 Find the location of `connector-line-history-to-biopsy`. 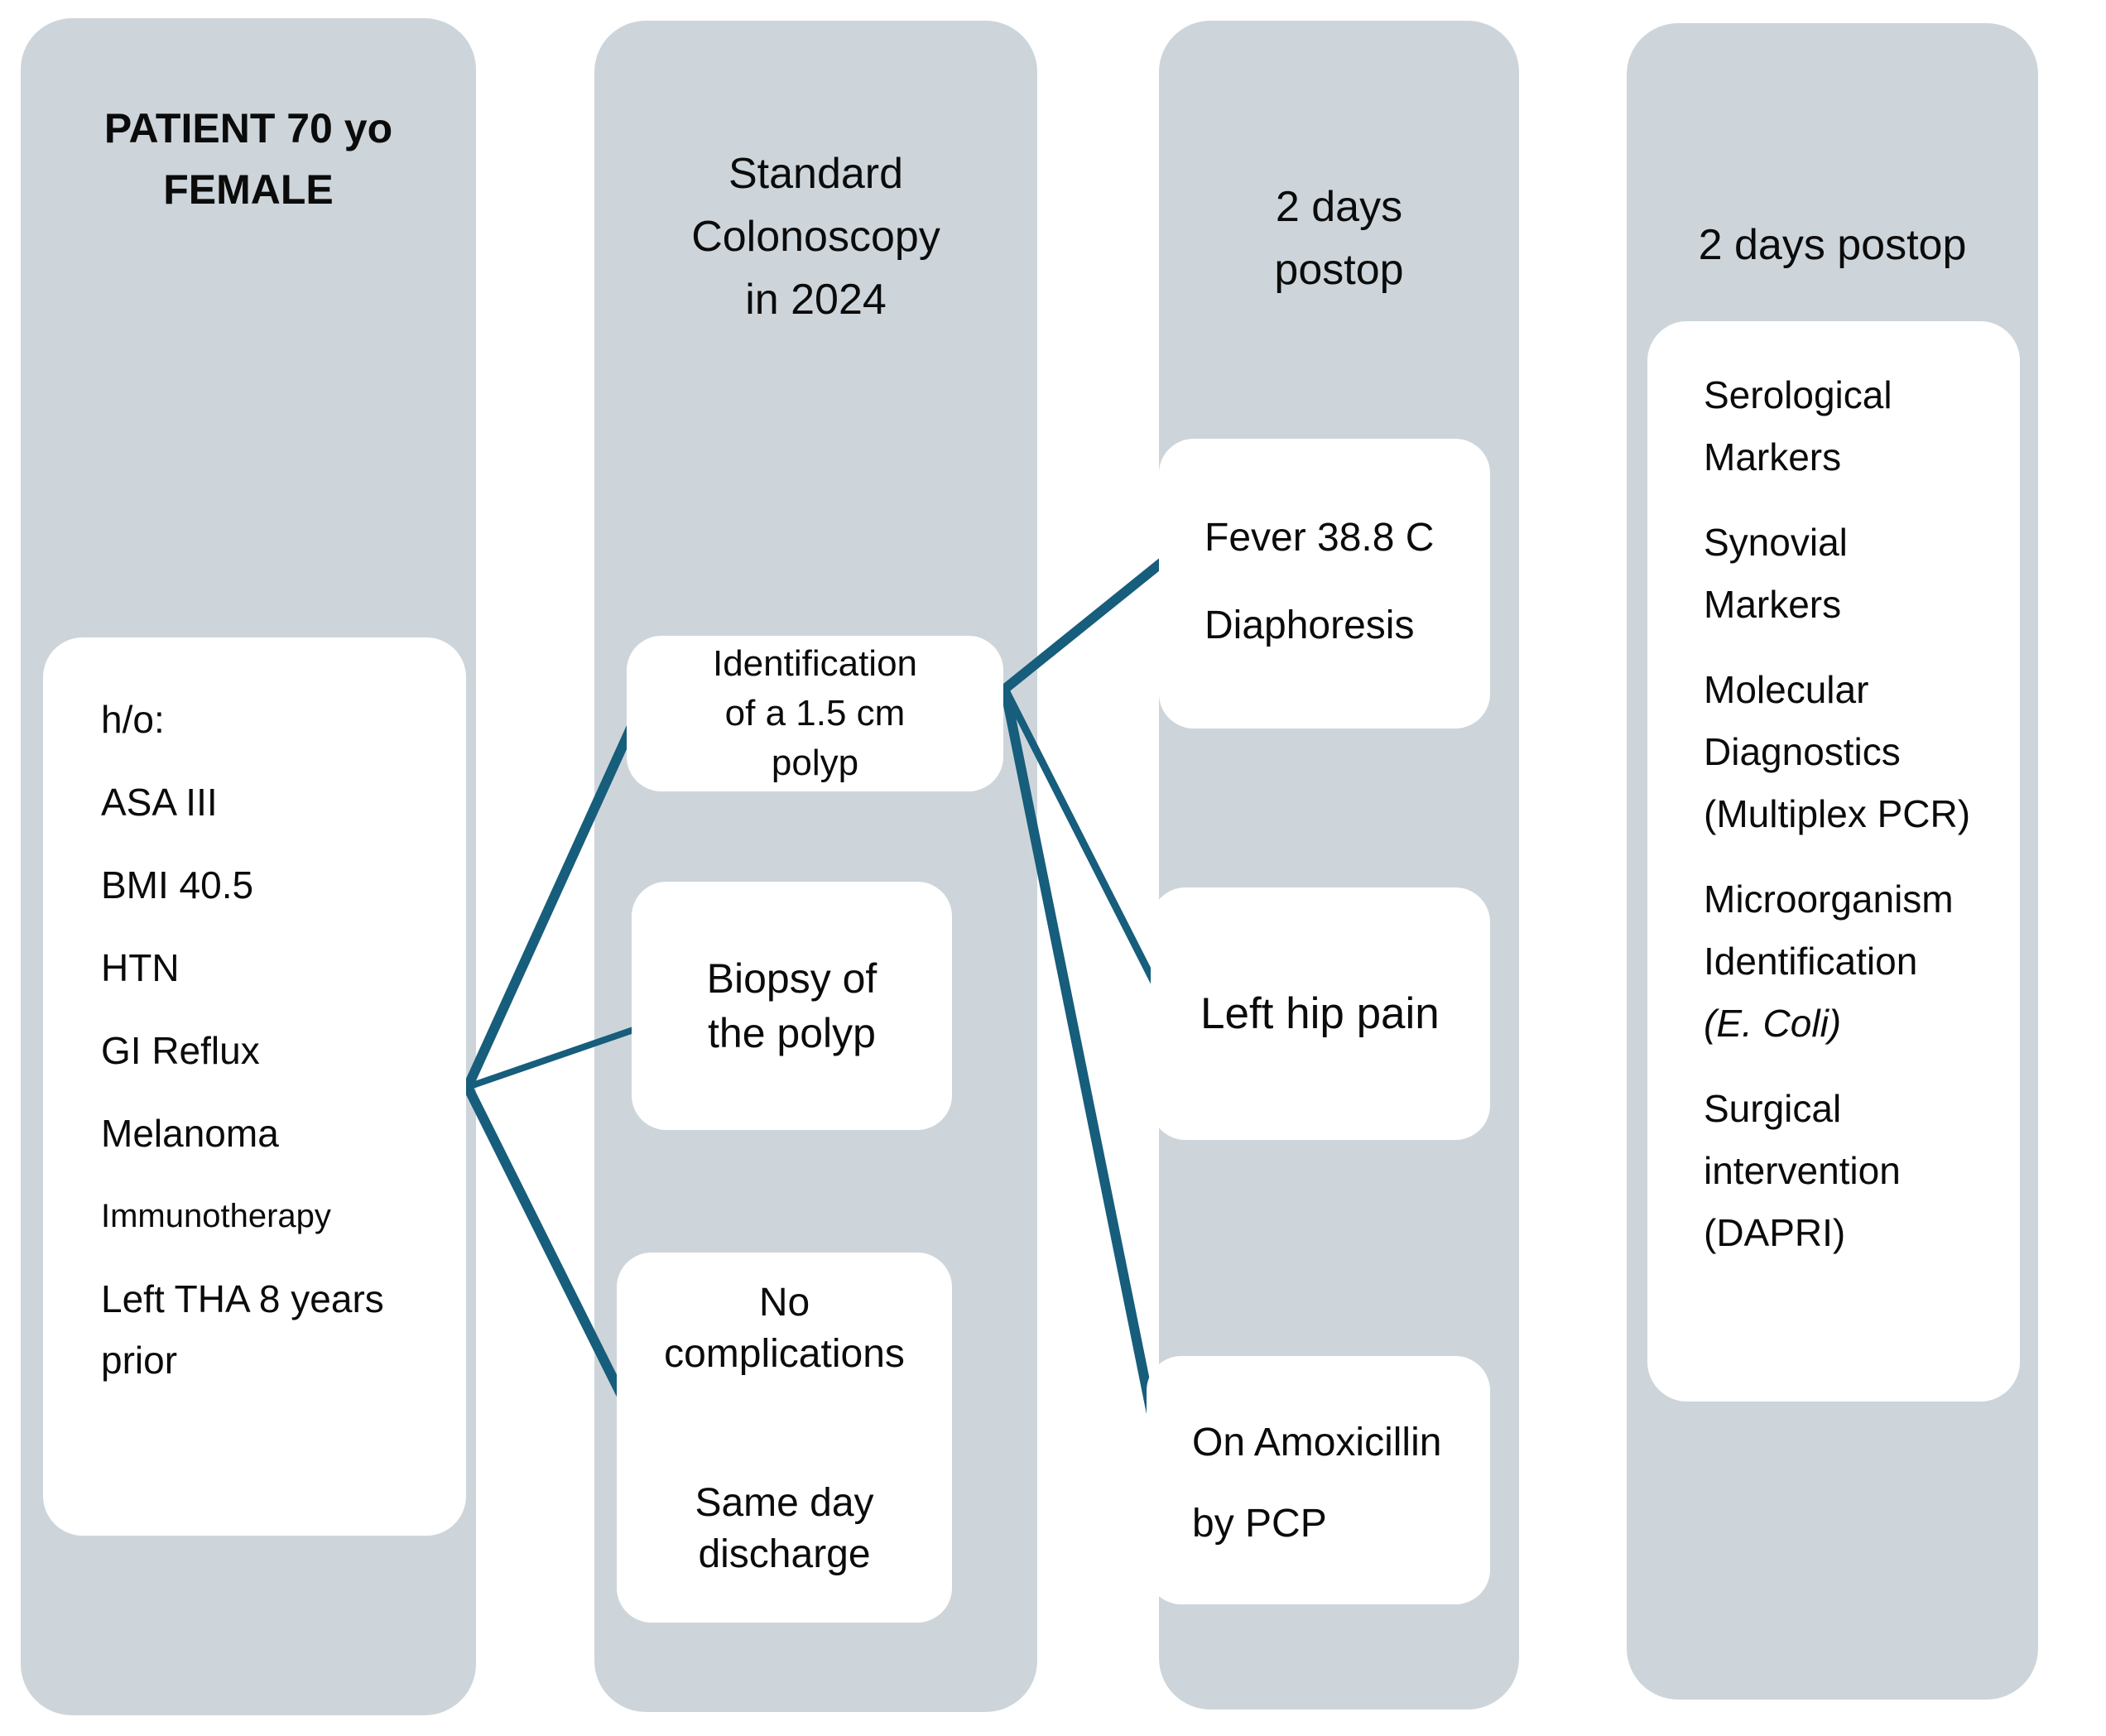

connector-line-history-to-biopsy is located at coordinates (565, 1053).